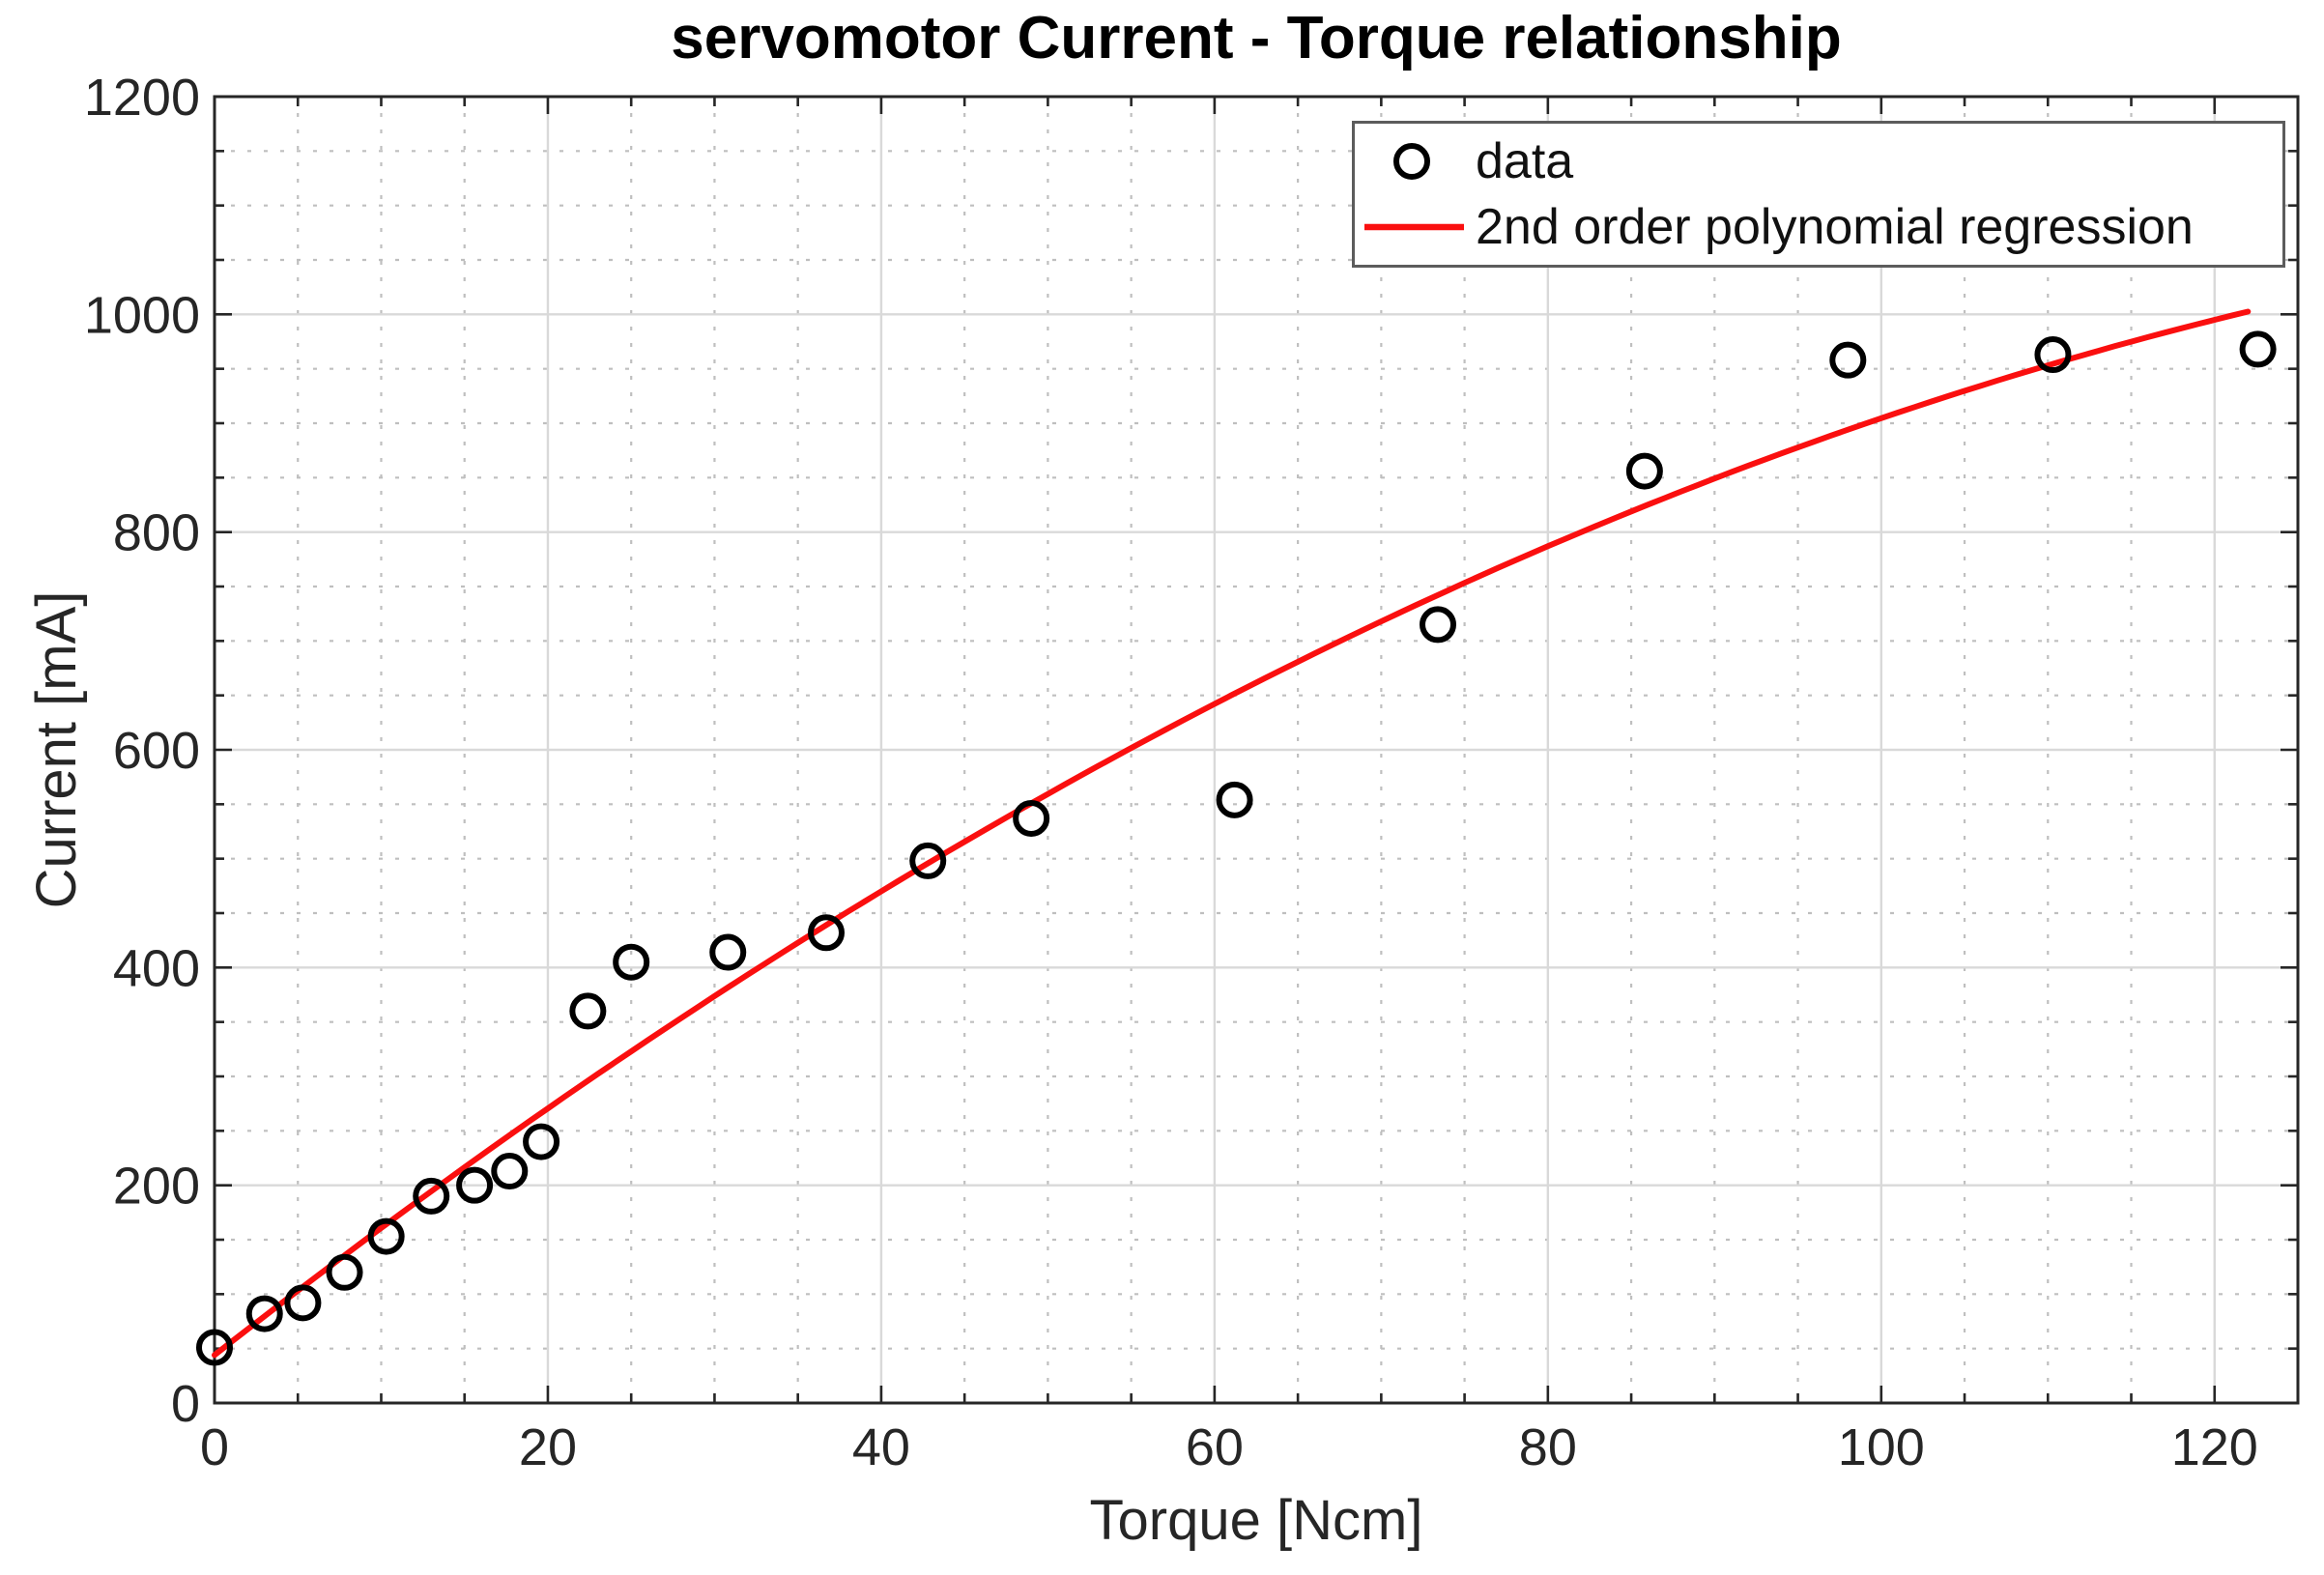  I want to click on y-tick-label: 1000, so click(142, 315).